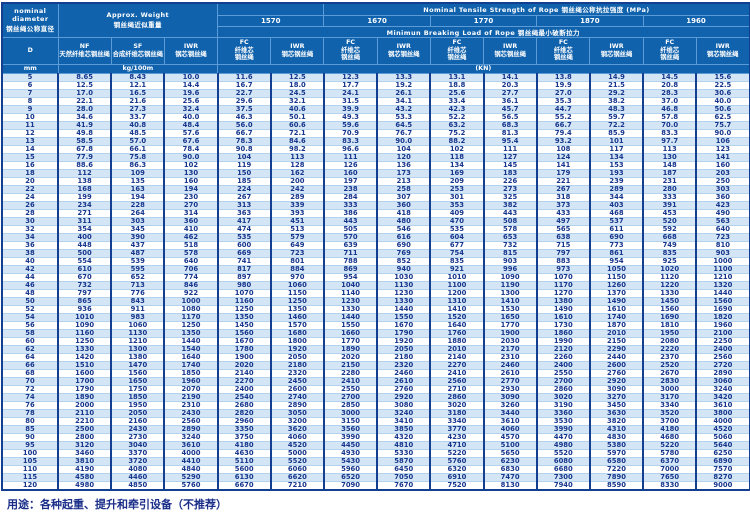 This screenshot has height=512, width=750. I want to click on value-cell: 83.3, so click(670, 132).